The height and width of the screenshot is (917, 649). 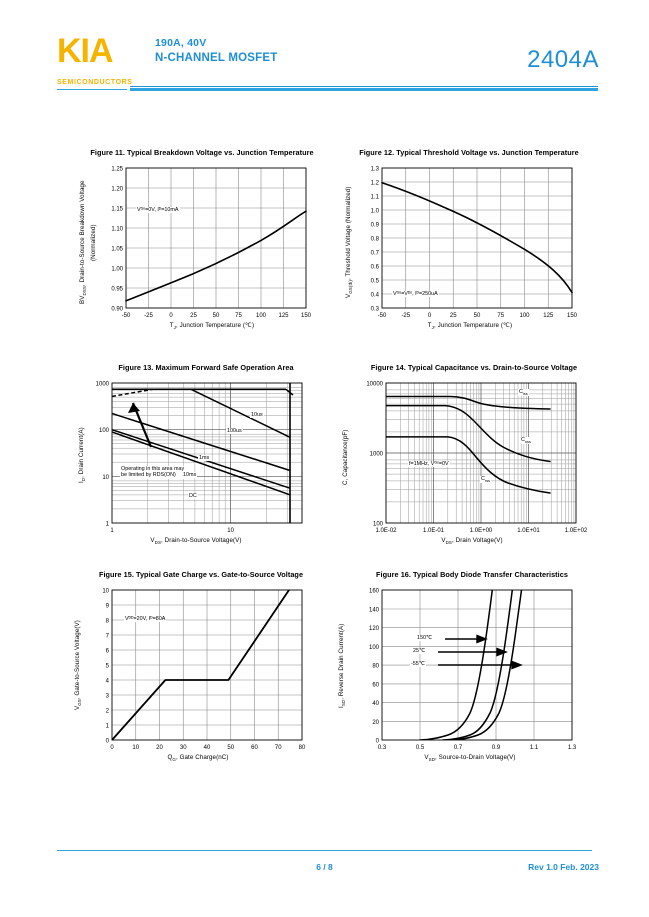 I want to click on figure-12-annotation: Vᴳˢ=Vᴰˢ, Iᴰ=250uA, so click(x=415, y=293).